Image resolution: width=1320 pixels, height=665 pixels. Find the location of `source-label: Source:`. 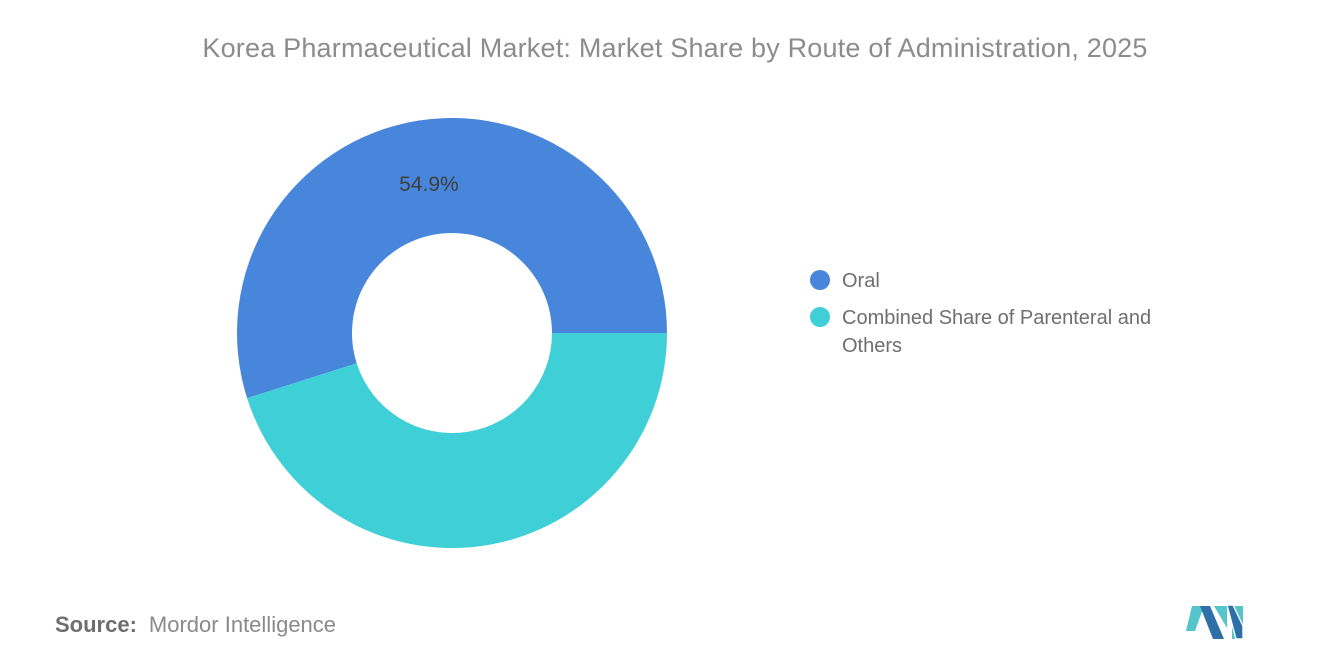

source-label: Source: is located at coordinates (96, 624).